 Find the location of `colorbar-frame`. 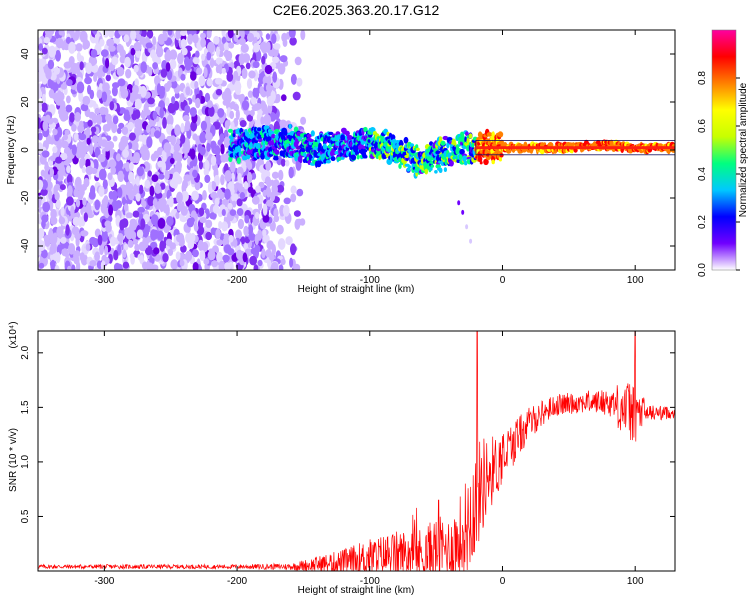

colorbar-frame is located at coordinates (724, 150).